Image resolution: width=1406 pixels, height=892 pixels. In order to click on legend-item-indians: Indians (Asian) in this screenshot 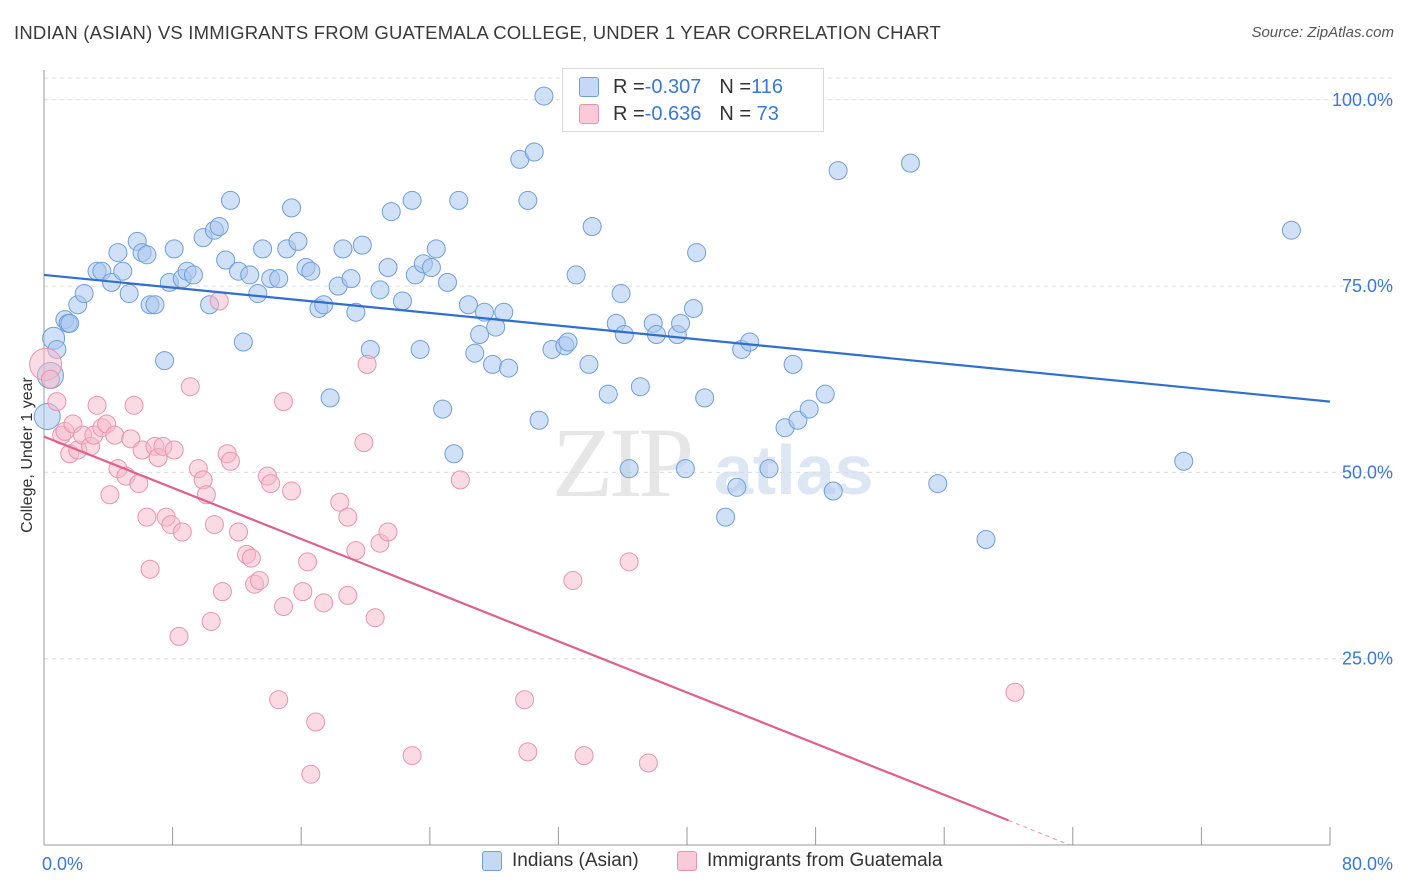, I will do `click(560, 861)`.